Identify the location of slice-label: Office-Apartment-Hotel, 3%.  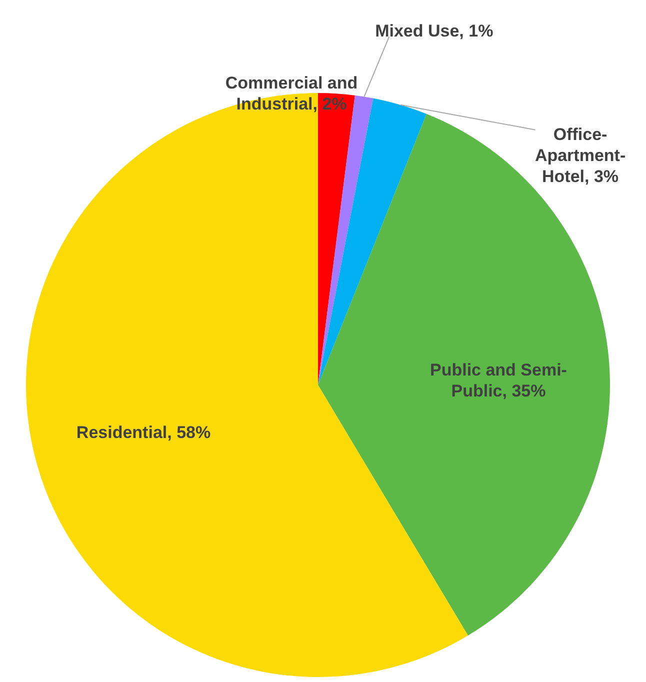
(580, 155).